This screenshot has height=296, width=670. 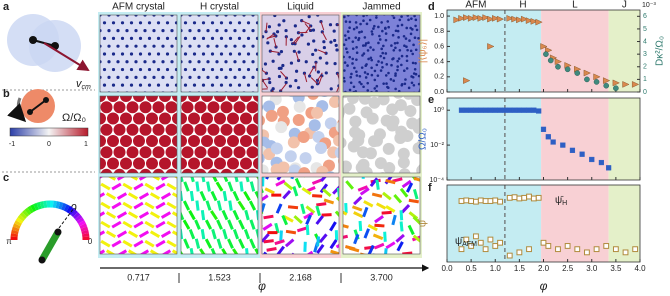 I want to click on y2-axis-label: Dκ²/Ω₀, so click(x=660, y=51).